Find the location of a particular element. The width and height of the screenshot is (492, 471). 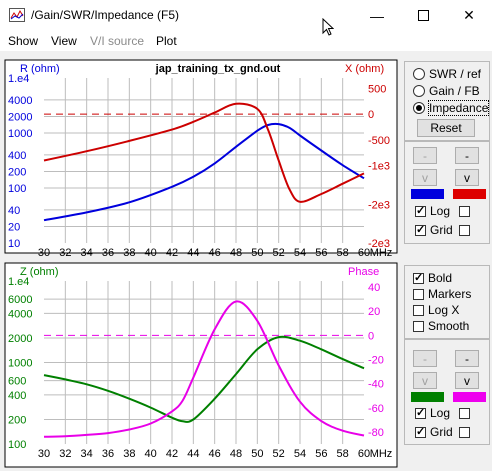

z-color-swatch is located at coordinates (427, 397).